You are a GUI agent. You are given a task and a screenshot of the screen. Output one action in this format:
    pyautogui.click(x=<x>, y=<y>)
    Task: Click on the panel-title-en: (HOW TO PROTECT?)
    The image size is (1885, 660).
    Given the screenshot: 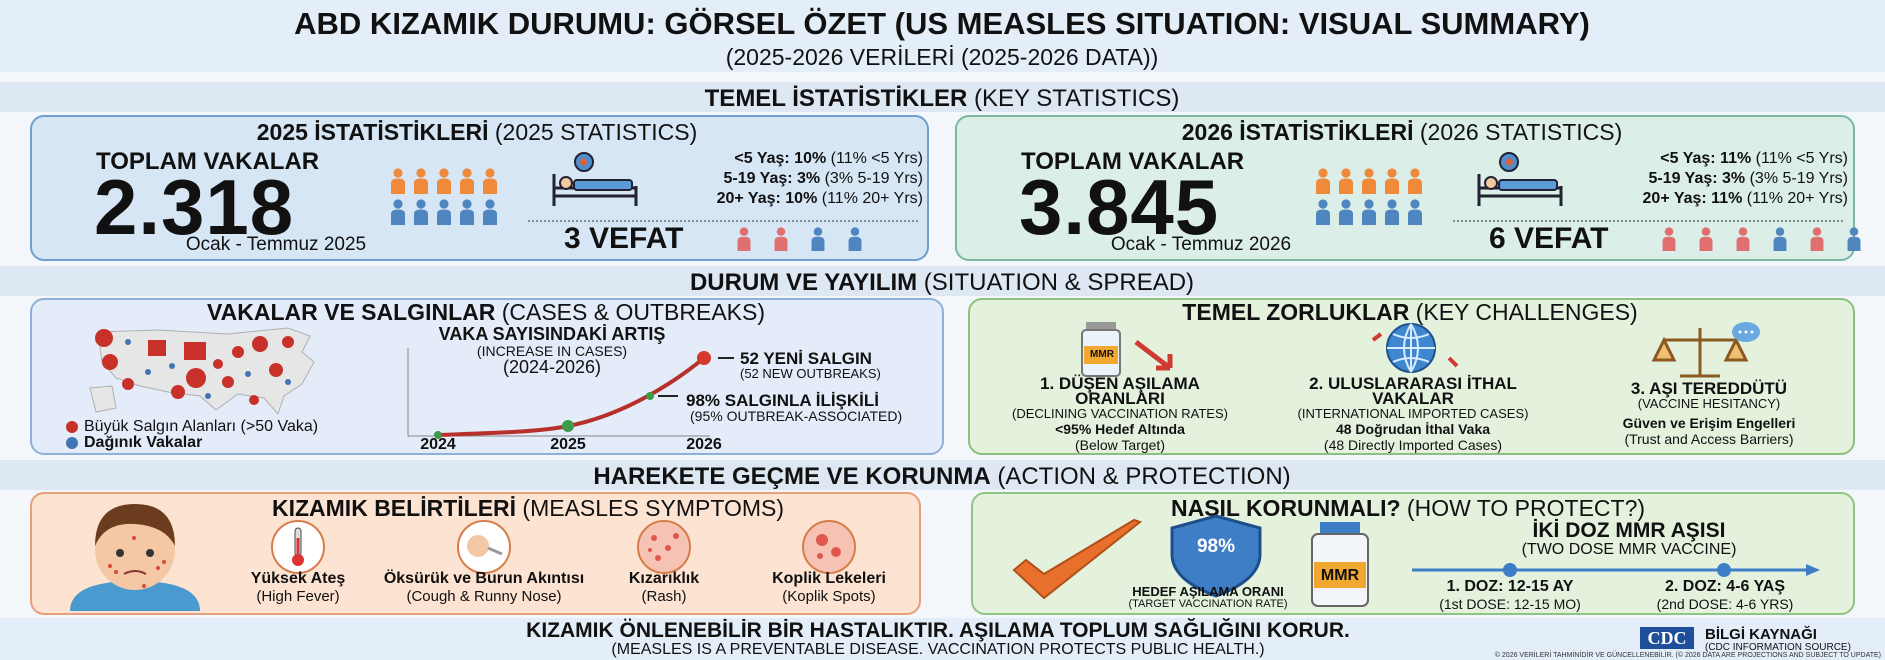 What is the action you would take?
    pyautogui.click(x=1526, y=508)
    